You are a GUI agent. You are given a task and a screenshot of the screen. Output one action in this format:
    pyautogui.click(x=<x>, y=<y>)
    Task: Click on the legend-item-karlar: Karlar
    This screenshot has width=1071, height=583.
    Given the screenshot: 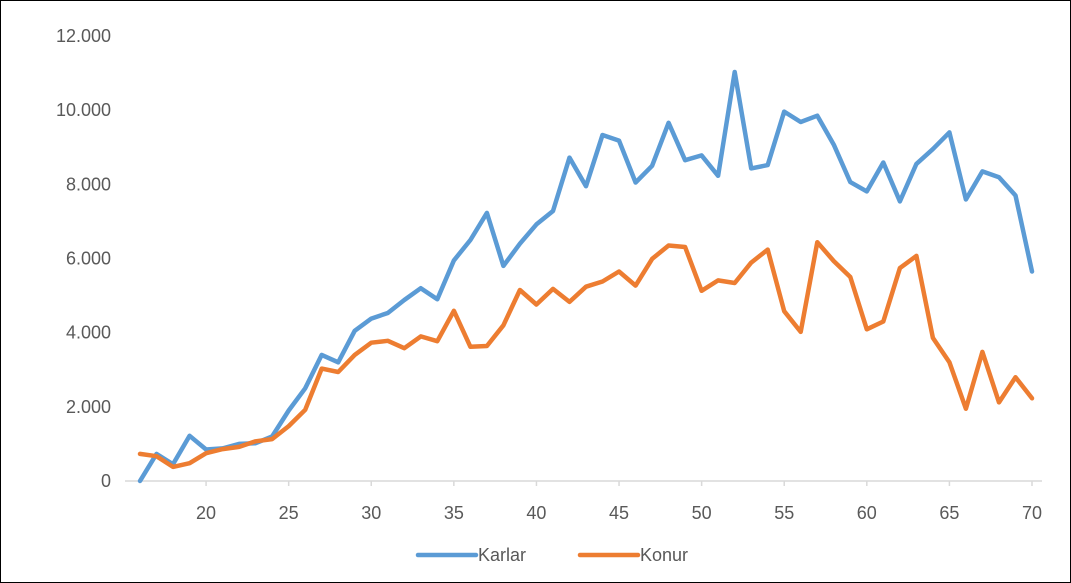 What is the action you would take?
    pyautogui.click(x=470, y=555)
    